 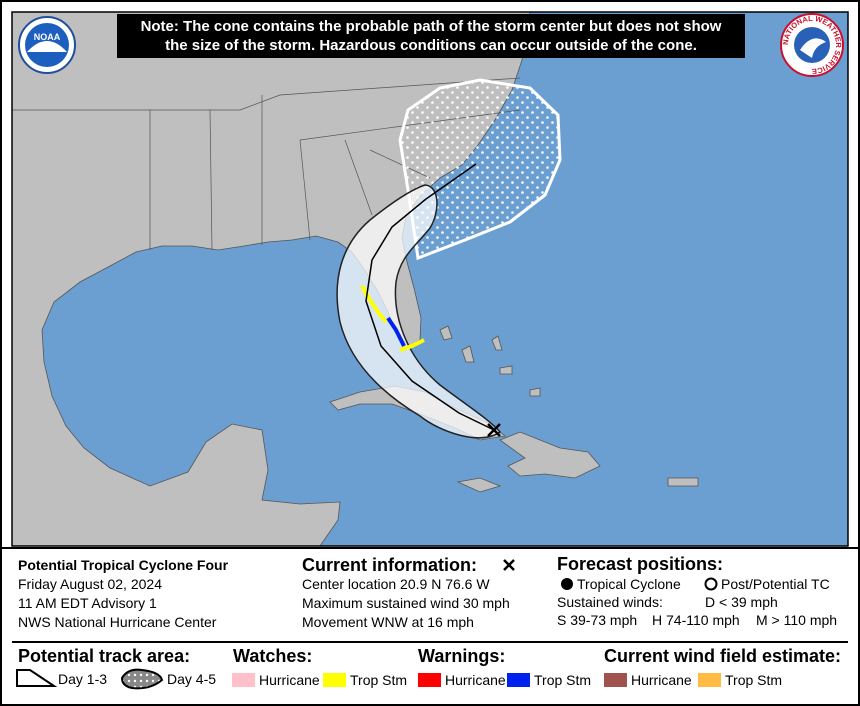 I want to click on current-info: Movement WNW at 16 mph, so click(x=388, y=622).